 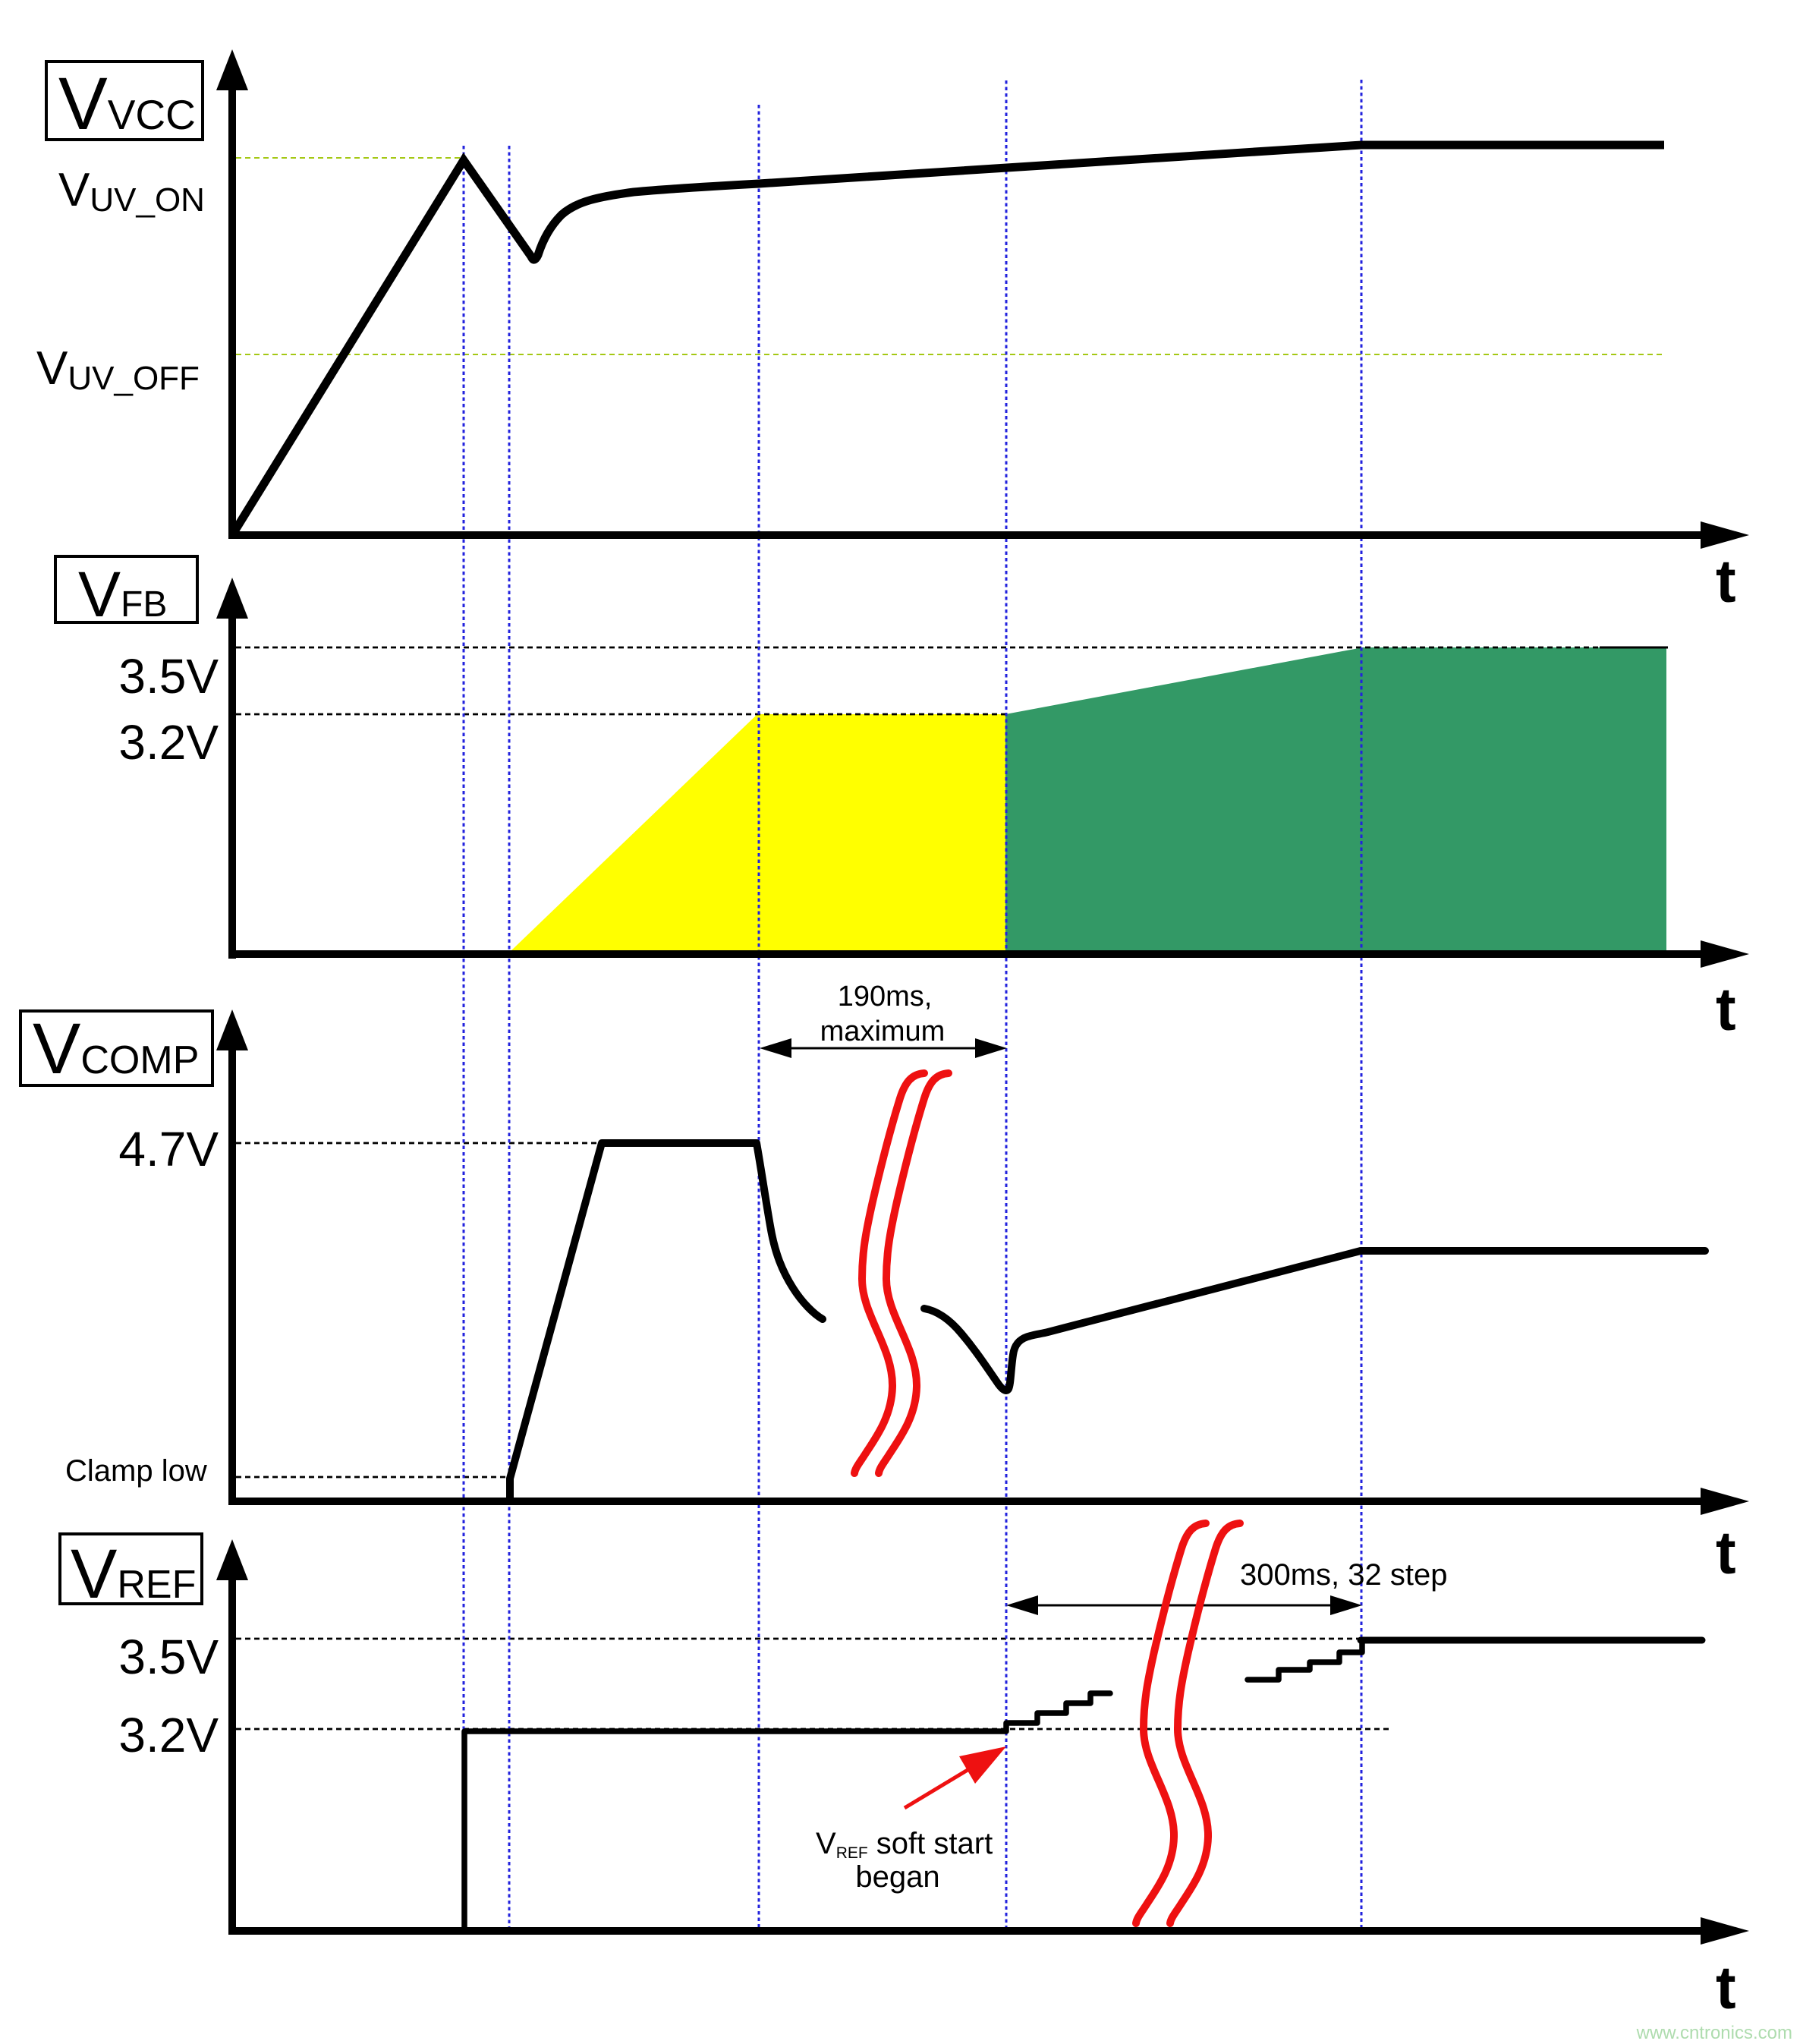 What do you see at coordinates (1344, 1575) in the screenshot?
I see `svg-text: 300ms, 32 step` at bounding box center [1344, 1575].